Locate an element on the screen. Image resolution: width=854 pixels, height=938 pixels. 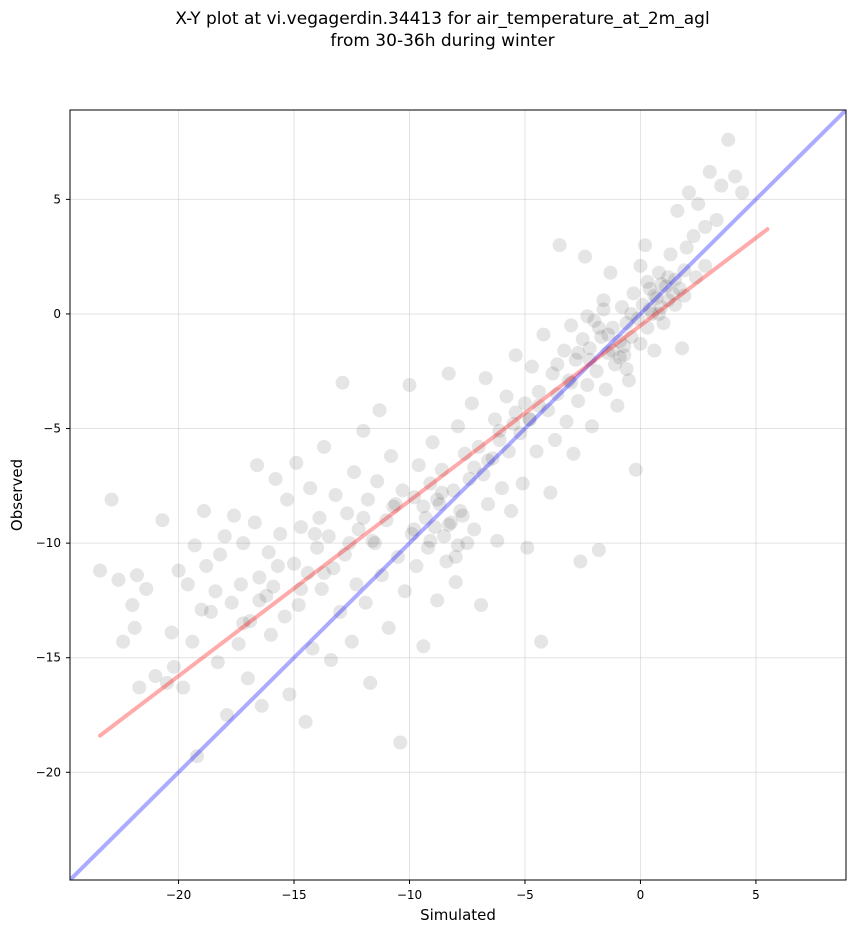
y-tick-label: 0 is located at coordinates (57, 314).